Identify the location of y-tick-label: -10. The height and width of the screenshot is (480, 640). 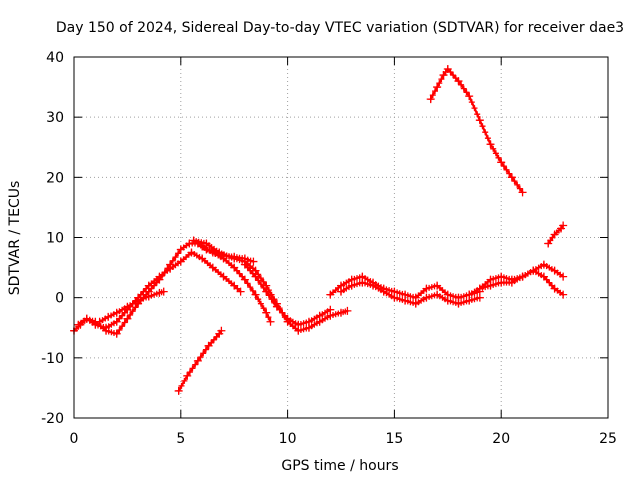
(52, 359).